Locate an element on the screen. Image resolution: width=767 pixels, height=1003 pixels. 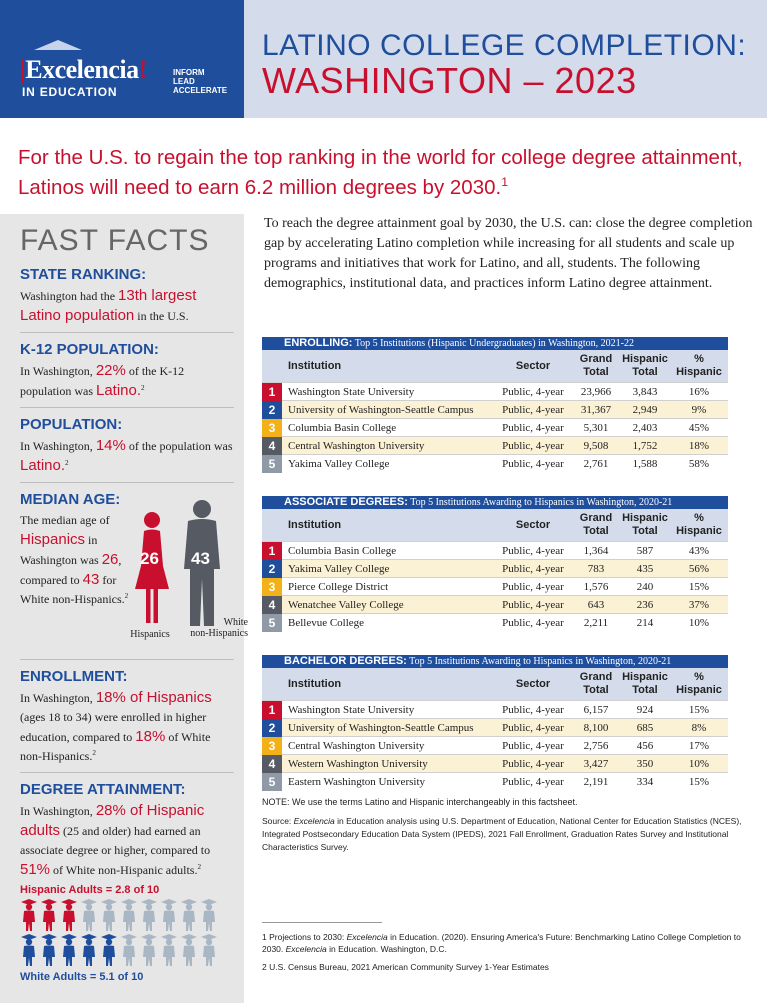
cell-hispanic-total: 2,949 is located at coordinates (645, 409).